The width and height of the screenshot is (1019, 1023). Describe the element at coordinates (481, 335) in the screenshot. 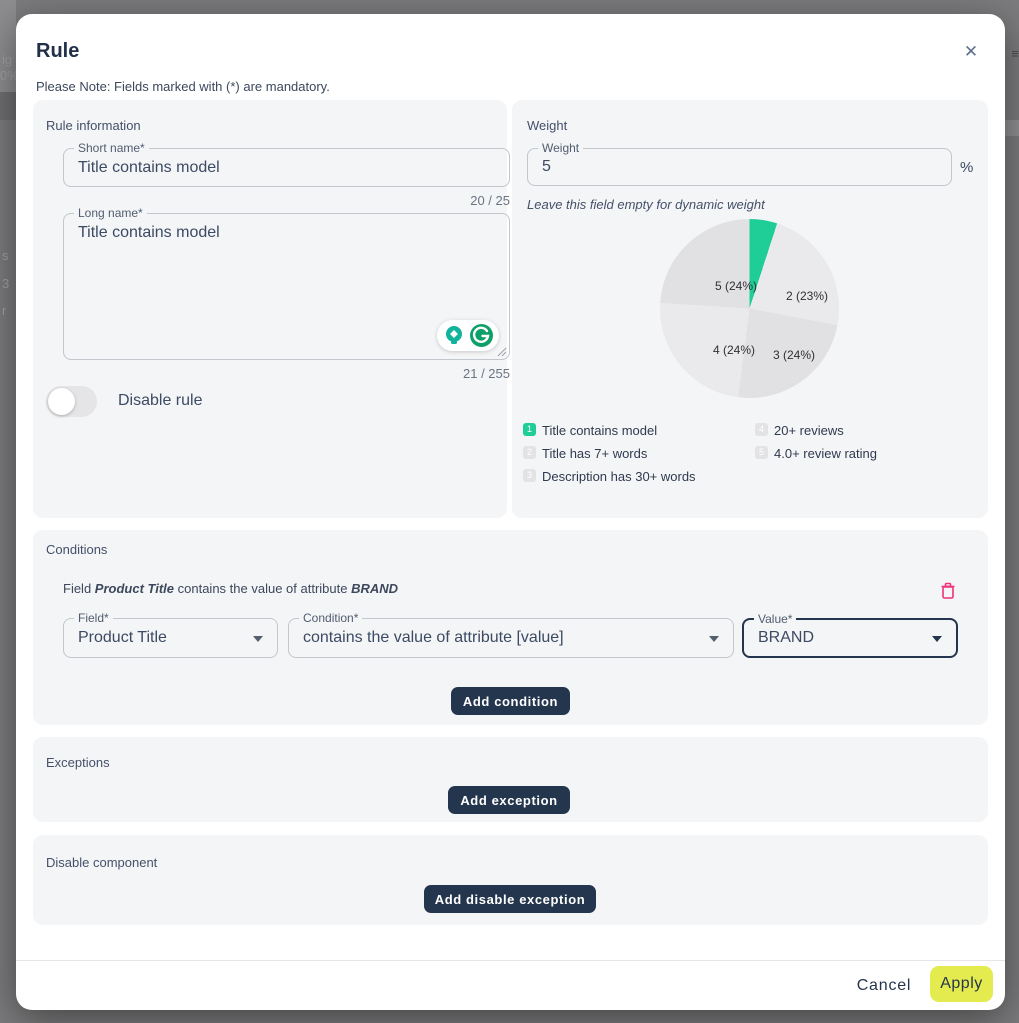

I see `grammarly-g-icon` at that location.